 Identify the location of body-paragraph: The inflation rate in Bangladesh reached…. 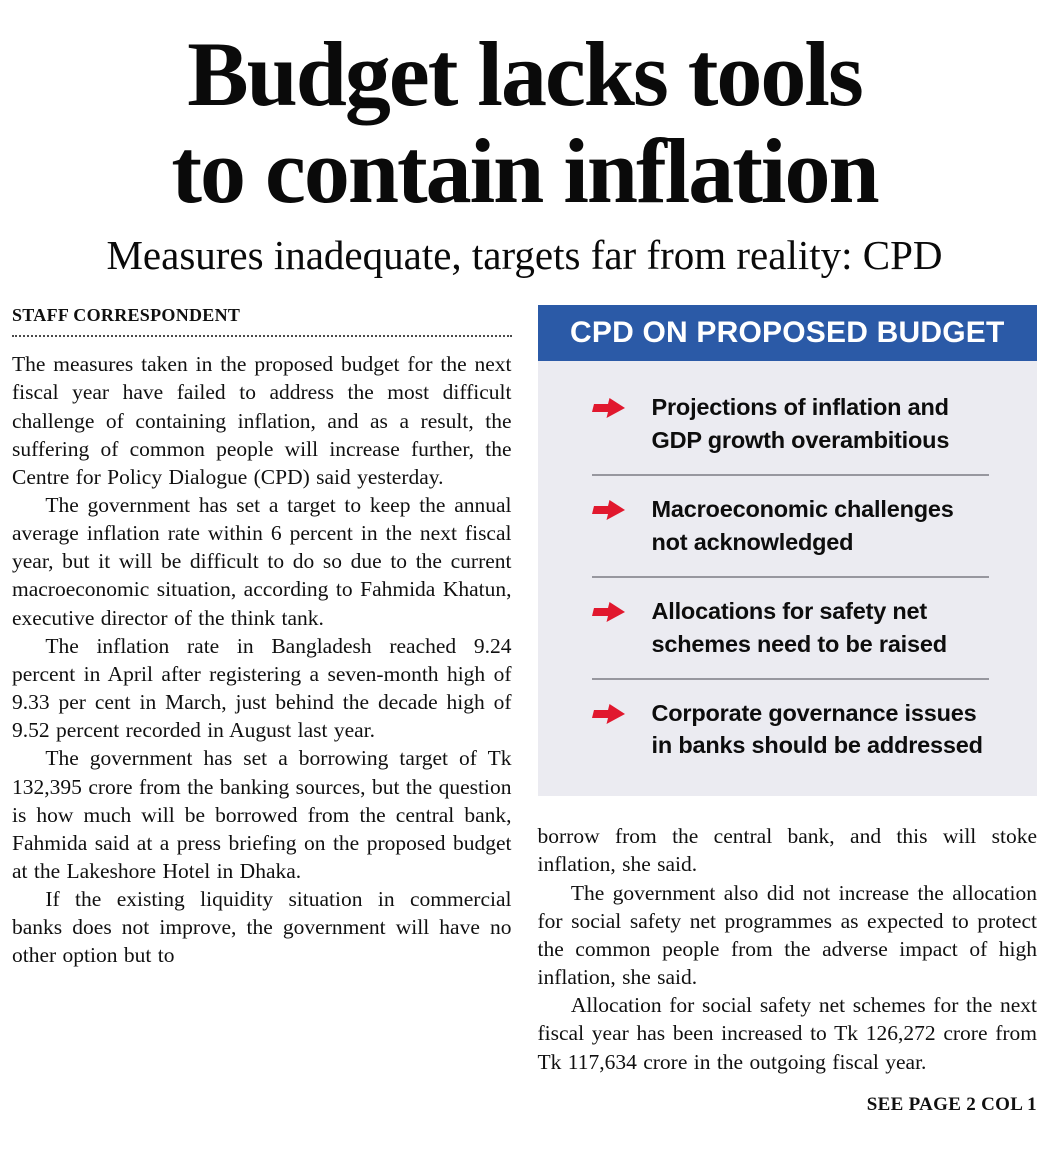
(262, 688).